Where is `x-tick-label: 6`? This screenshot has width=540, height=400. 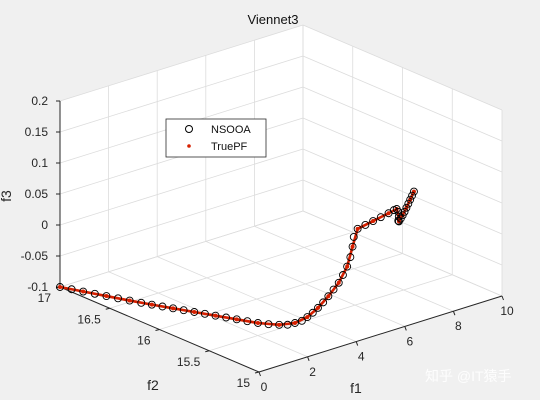 x-tick-label: 6 is located at coordinates (409, 341).